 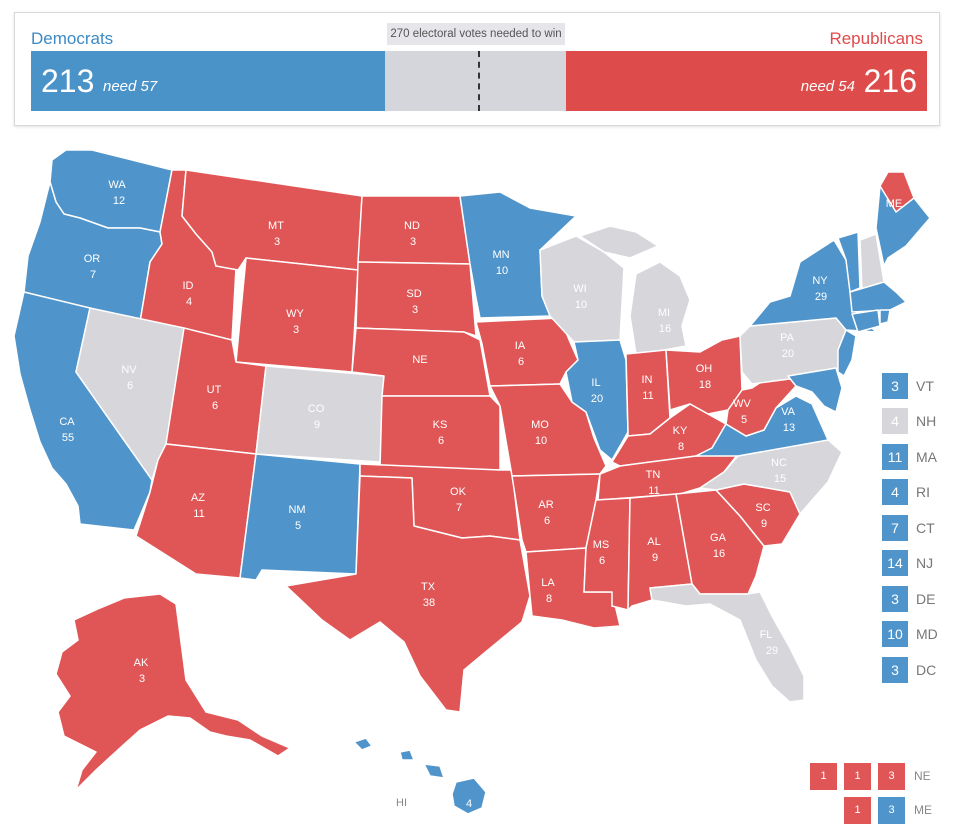 I want to click on state-hi-big-island, so click(x=469, y=796).